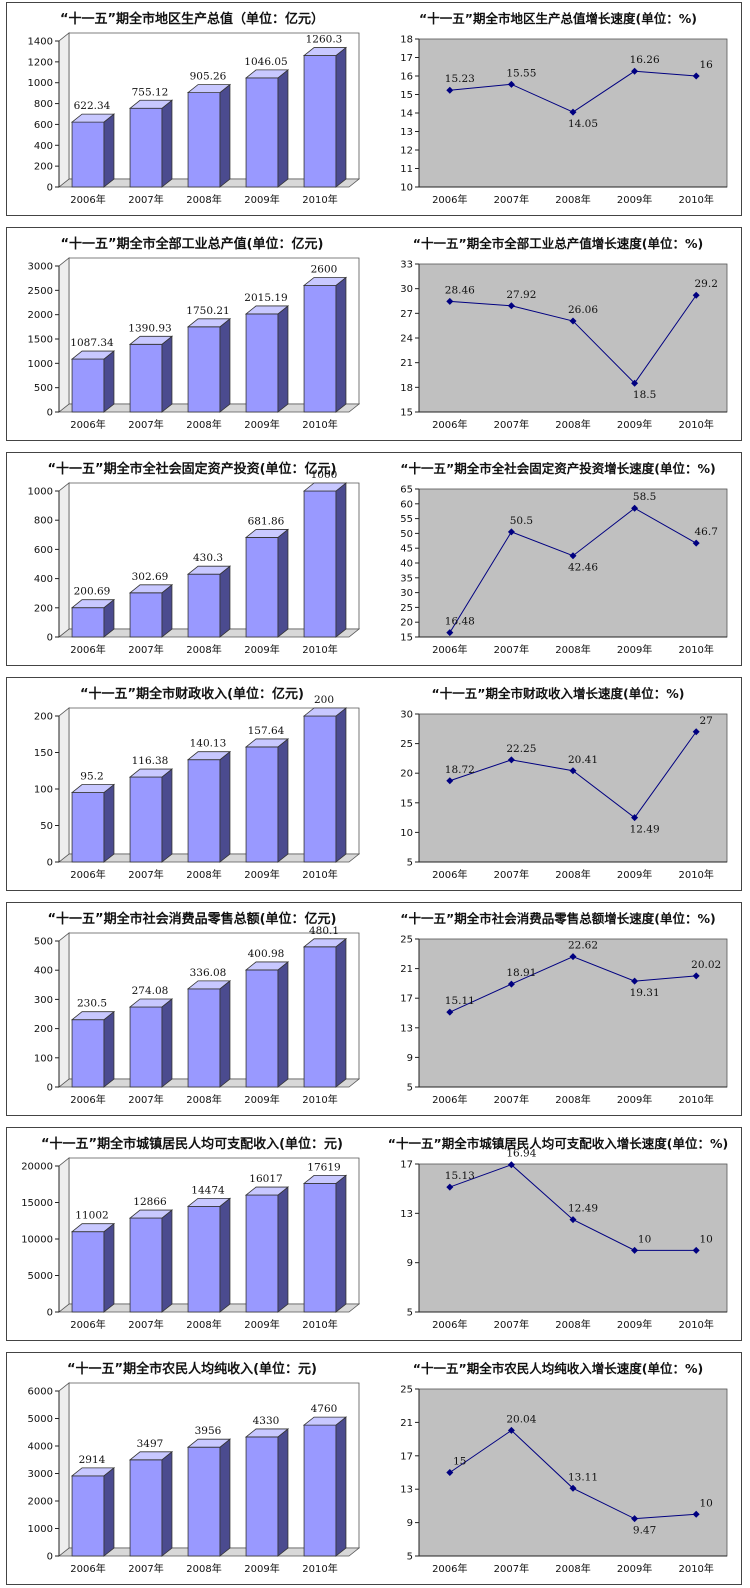 This screenshot has height=1588, width=750. What do you see at coordinates (266, 954) in the screenshot?
I see `data-label: 400.98` at bounding box center [266, 954].